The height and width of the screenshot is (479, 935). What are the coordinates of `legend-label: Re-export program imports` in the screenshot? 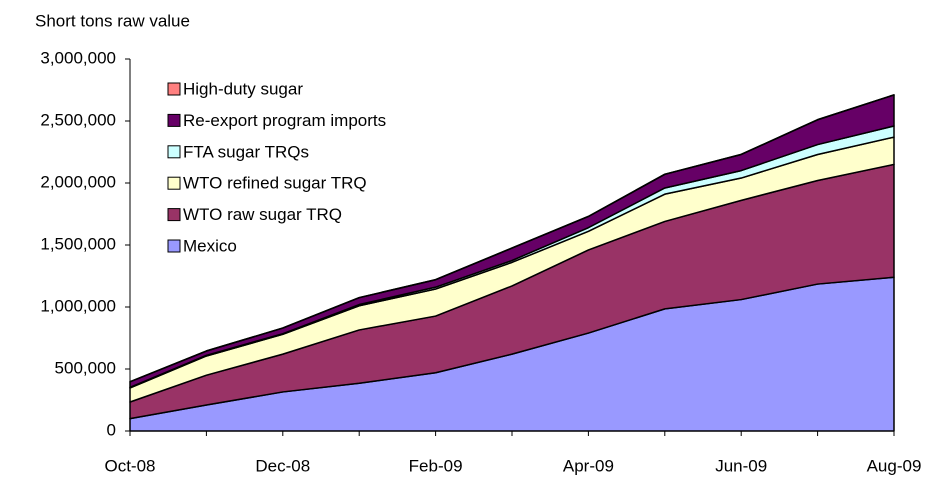 It's located at (284, 120).